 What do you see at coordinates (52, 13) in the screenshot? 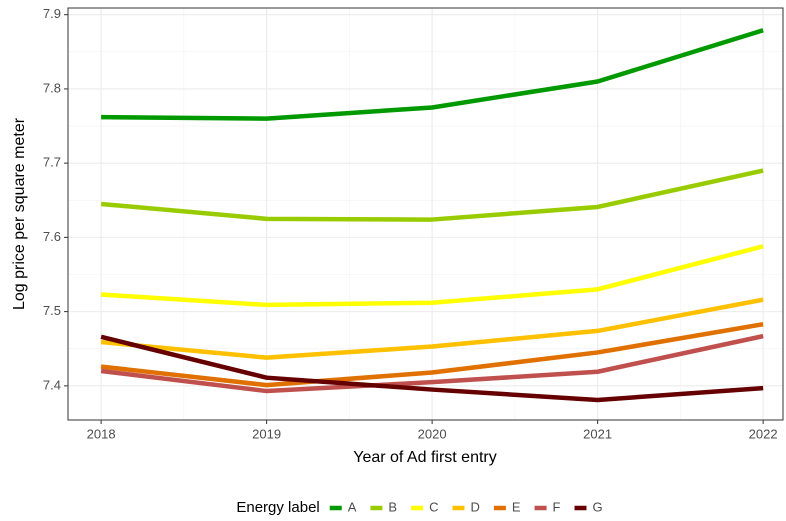
I see `y-tick-label: 7.9` at bounding box center [52, 13].